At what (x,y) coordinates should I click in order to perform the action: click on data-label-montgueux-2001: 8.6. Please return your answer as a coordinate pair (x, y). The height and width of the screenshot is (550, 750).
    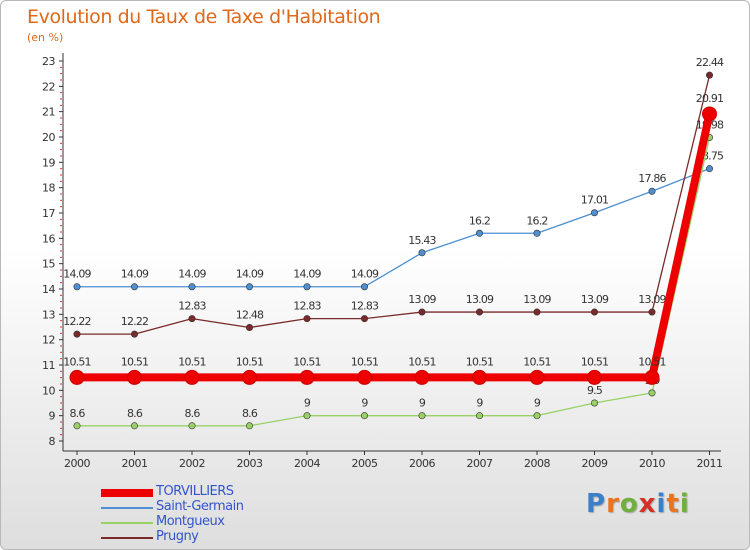
    Looking at the image, I should click on (135, 413).